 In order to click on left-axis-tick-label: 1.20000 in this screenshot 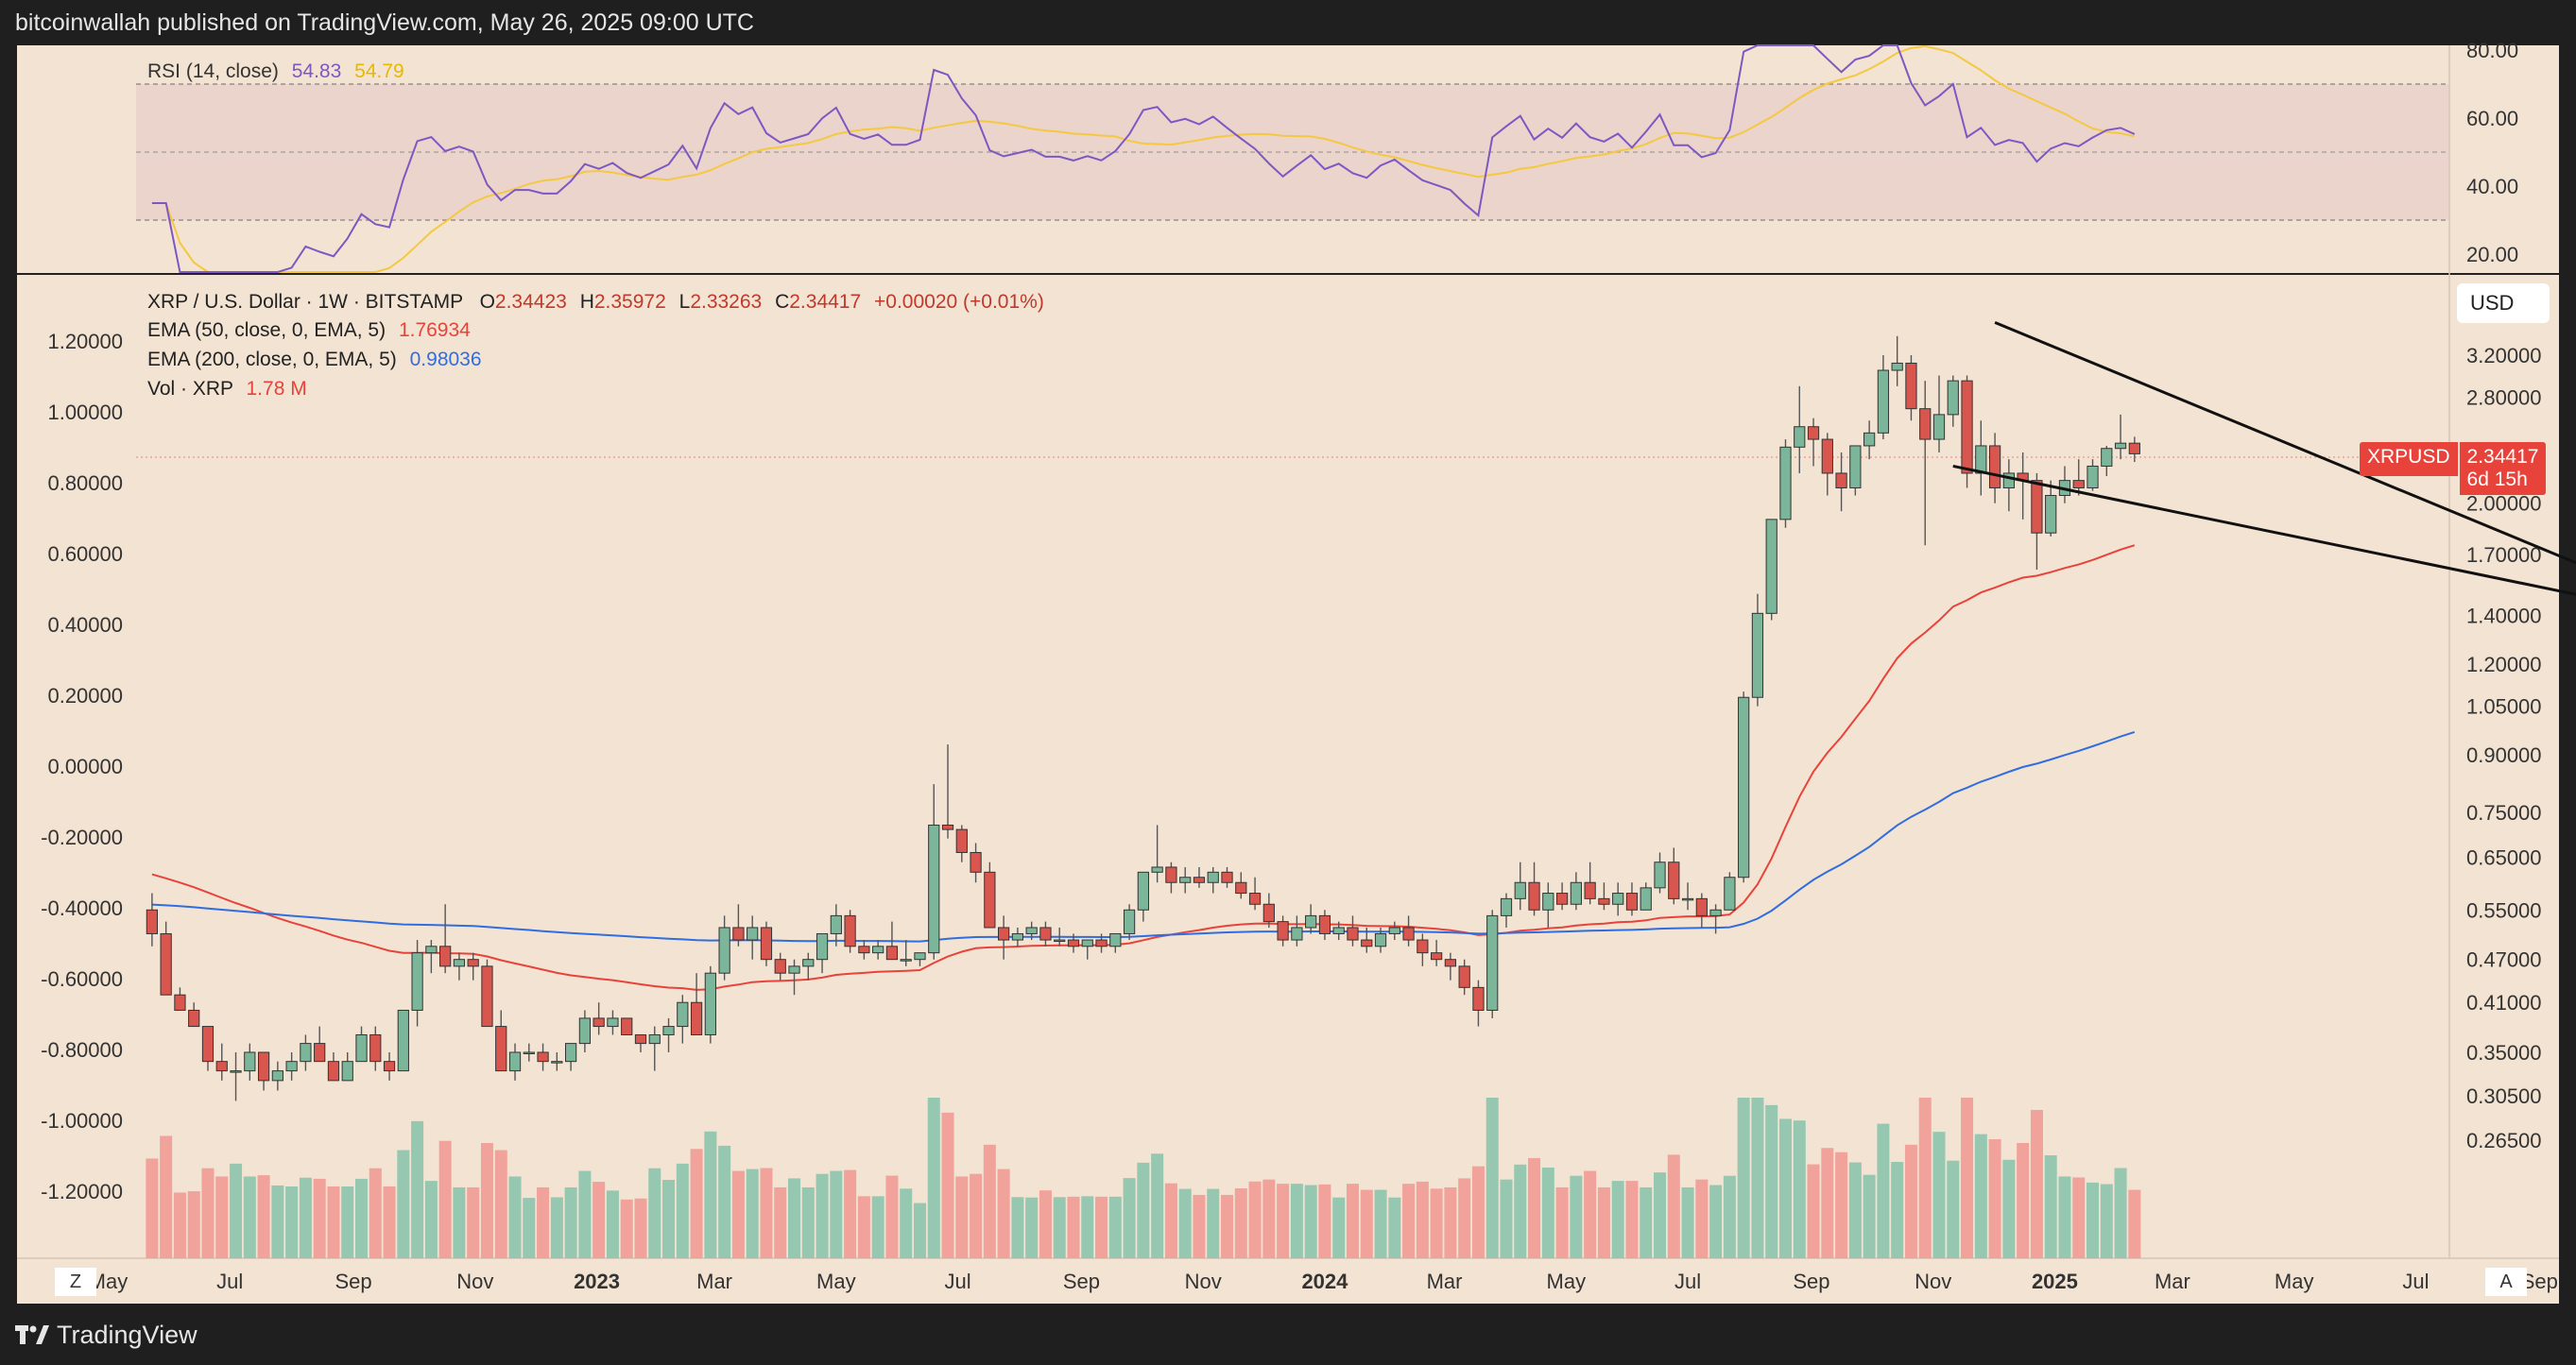, I will do `click(85, 341)`.